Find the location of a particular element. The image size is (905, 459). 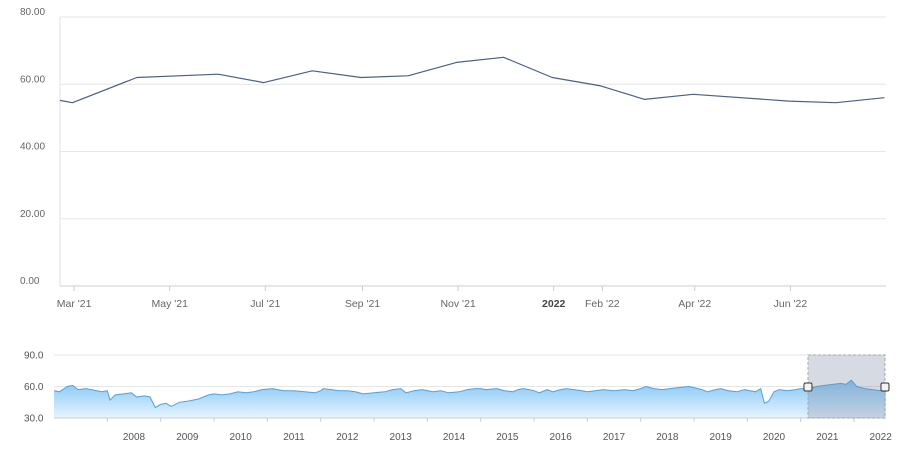

nav-x-tick-label: 2013 is located at coordinates (401, 437).